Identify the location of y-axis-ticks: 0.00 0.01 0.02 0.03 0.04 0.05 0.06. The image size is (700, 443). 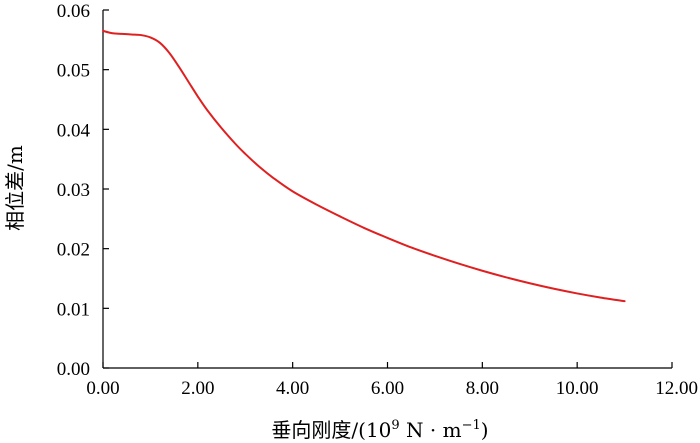
(83, 190).